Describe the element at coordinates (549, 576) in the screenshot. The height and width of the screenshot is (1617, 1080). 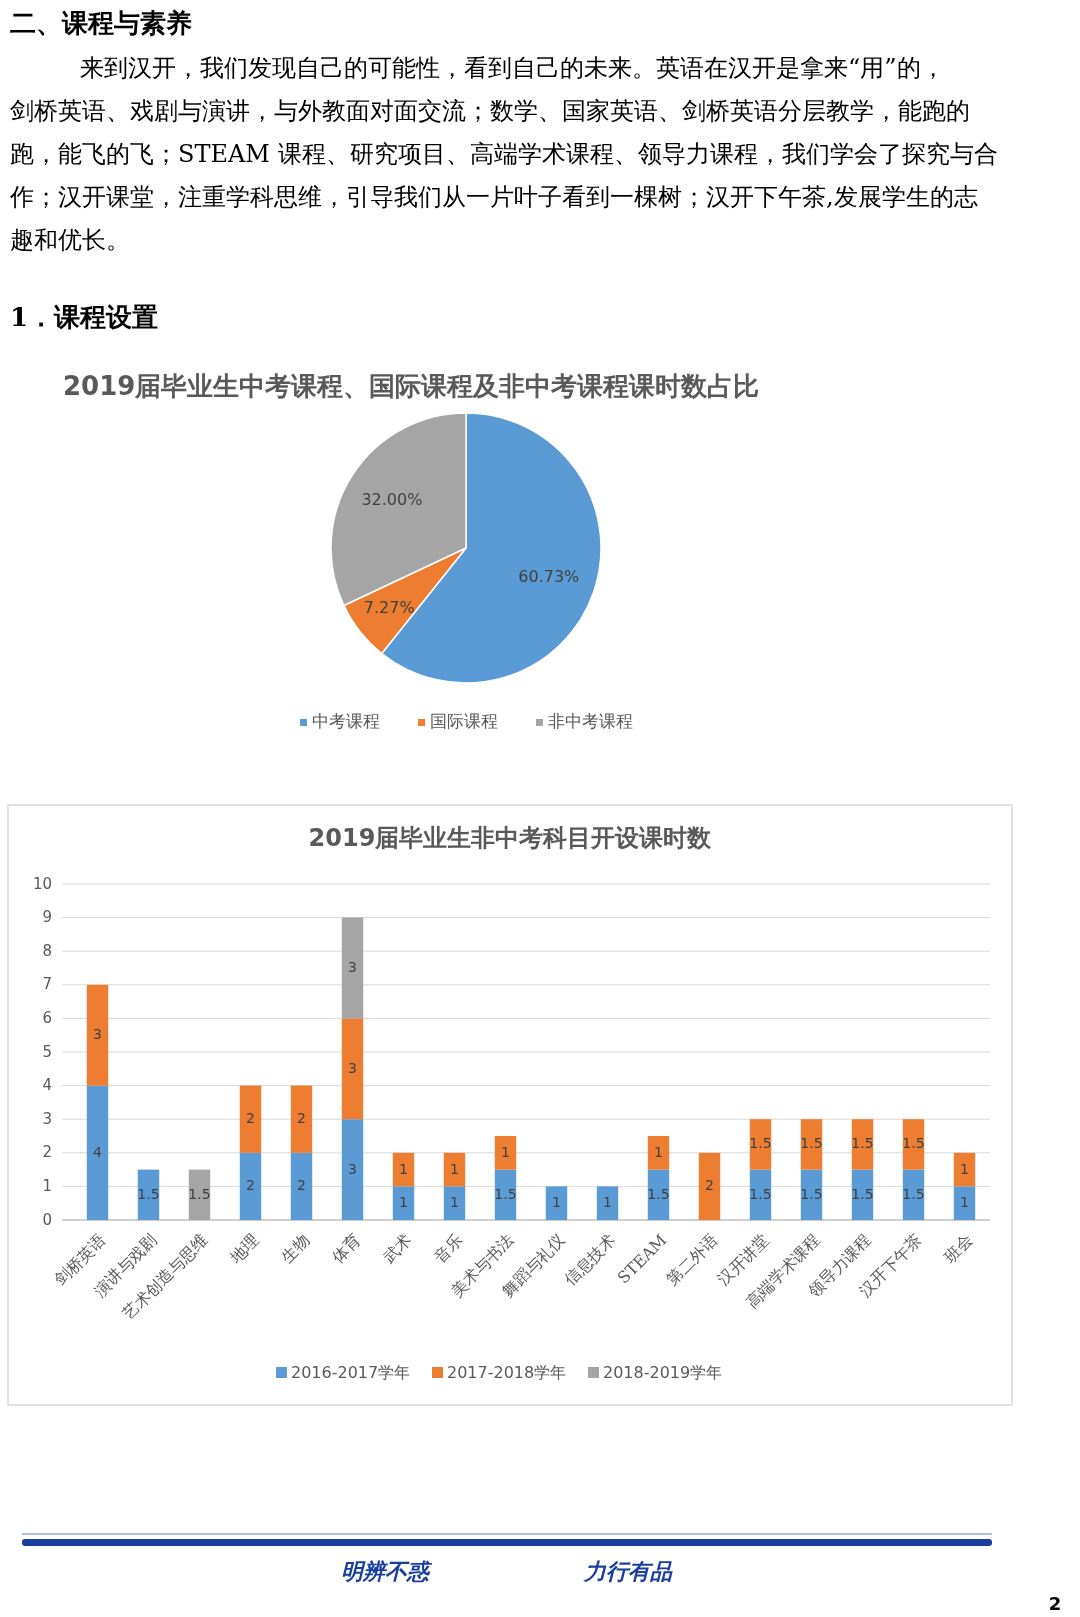
I see `data-label: 60.73%` at that location.